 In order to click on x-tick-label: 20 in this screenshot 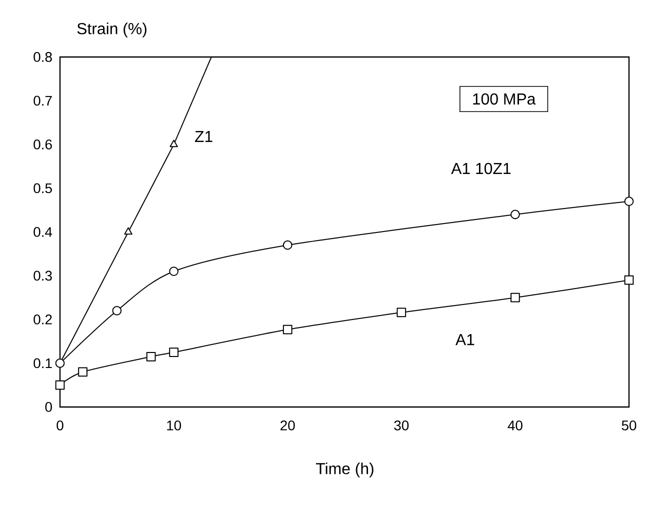, I will do `click(287, 425)`.